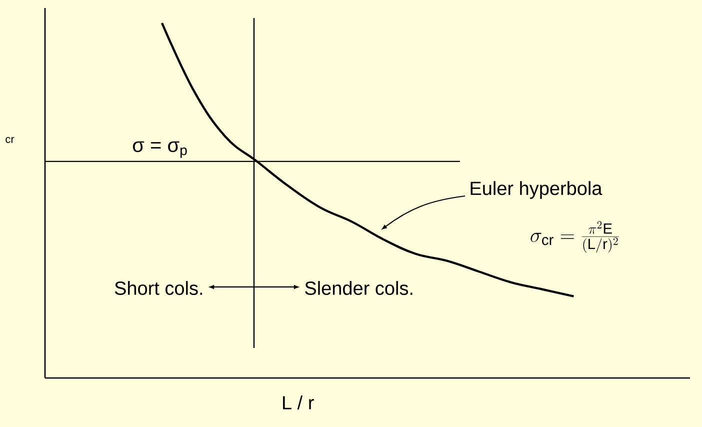 This screenshot has width=702, height=427. What do you see at coordinates (358, 288) in the screenshot?
I see `annotation: Slender cols.` at bounding box center [358, 288].